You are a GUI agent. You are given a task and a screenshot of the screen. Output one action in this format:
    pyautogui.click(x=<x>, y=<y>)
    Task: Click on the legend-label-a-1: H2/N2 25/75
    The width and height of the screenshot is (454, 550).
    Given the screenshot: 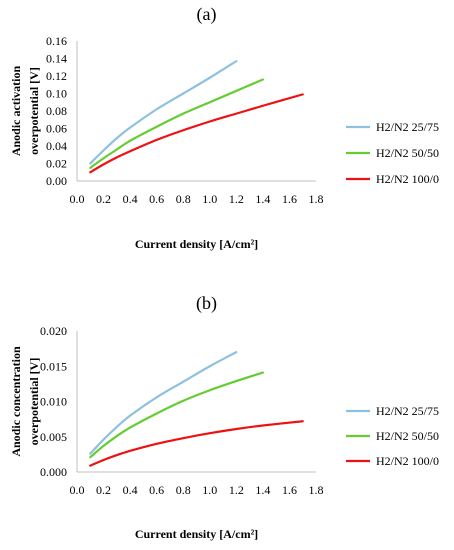 What is the action you would take?
    pyautogui.click(x=407, y=127)
    